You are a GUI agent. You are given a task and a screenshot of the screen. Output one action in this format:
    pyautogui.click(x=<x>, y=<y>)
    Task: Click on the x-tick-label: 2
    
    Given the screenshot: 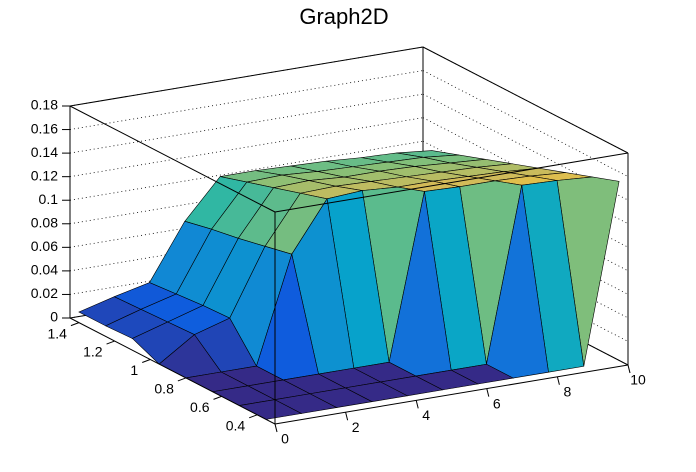 What is the action you would take?
    pyautogui.click(x=356, y=427)
    